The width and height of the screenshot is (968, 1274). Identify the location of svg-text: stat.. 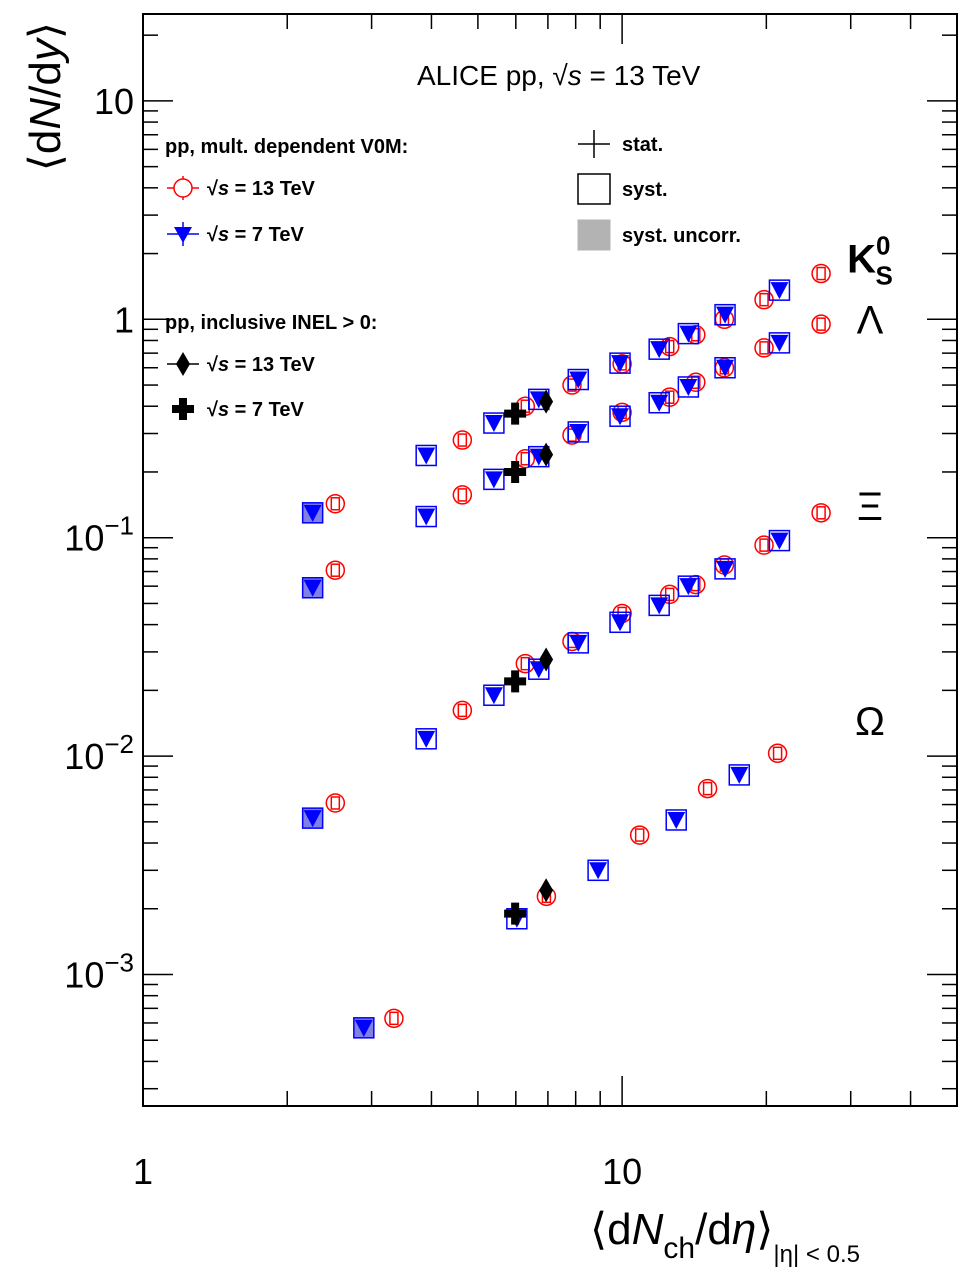
(642, 145).